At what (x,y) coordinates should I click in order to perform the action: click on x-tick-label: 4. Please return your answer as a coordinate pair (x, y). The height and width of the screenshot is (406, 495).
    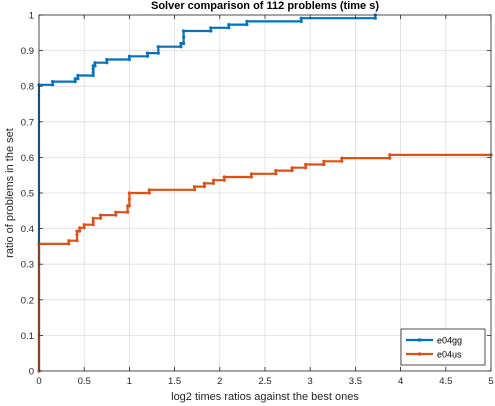
    Looking at the image, I should click on (400, 381).